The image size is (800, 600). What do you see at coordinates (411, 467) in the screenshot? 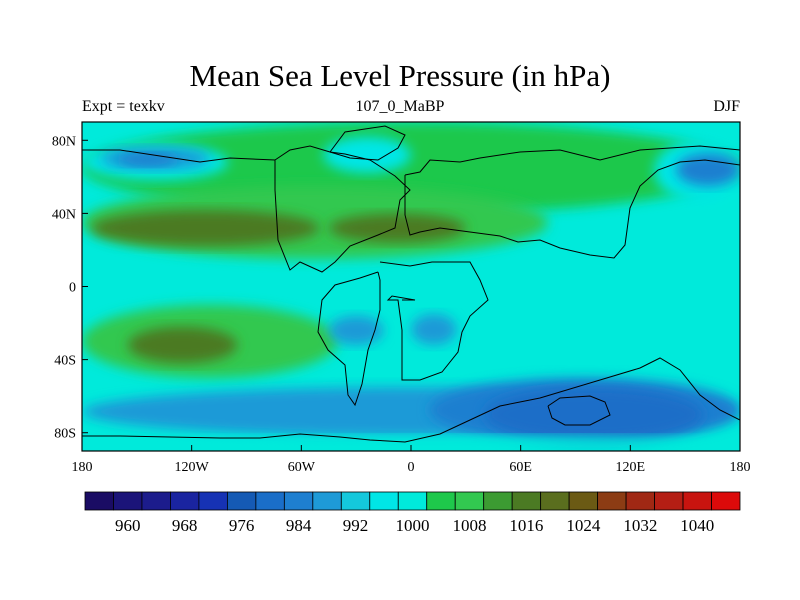
I see `x-tick-label: 0` at bounding box center [411, 467].